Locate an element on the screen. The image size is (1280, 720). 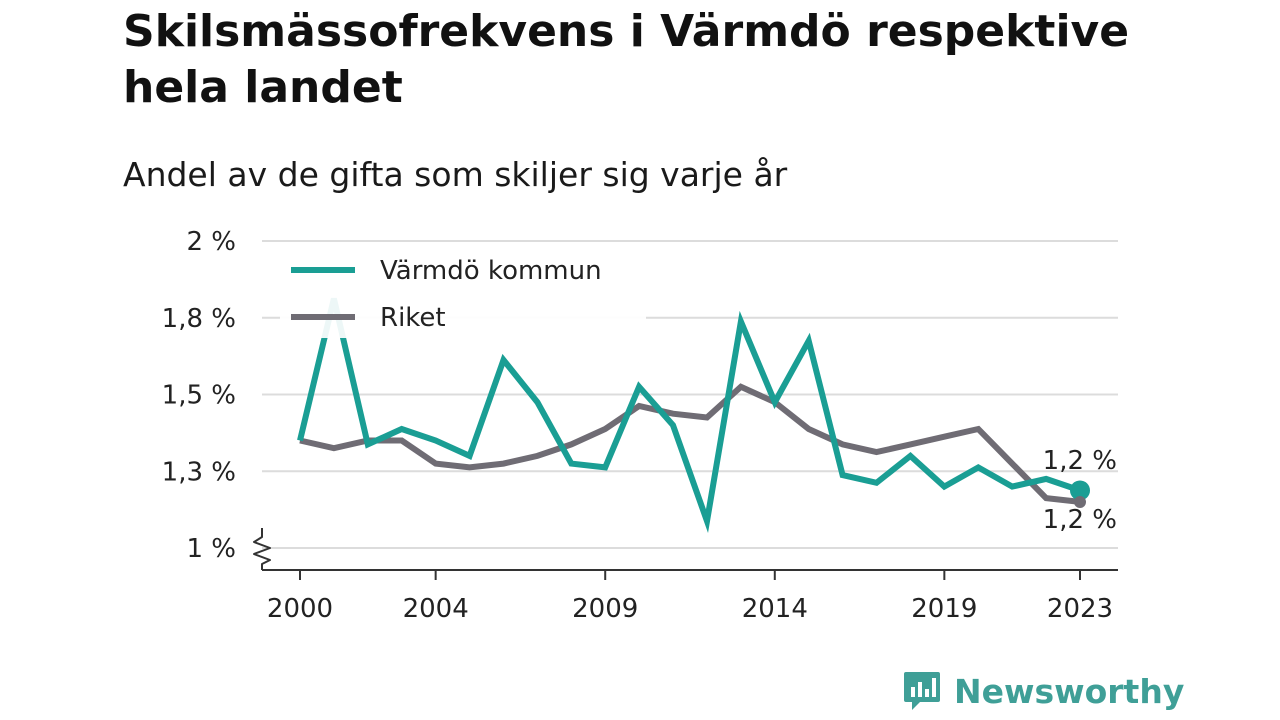
x-tick-label: 2014 is located at coordinates (775, 609).